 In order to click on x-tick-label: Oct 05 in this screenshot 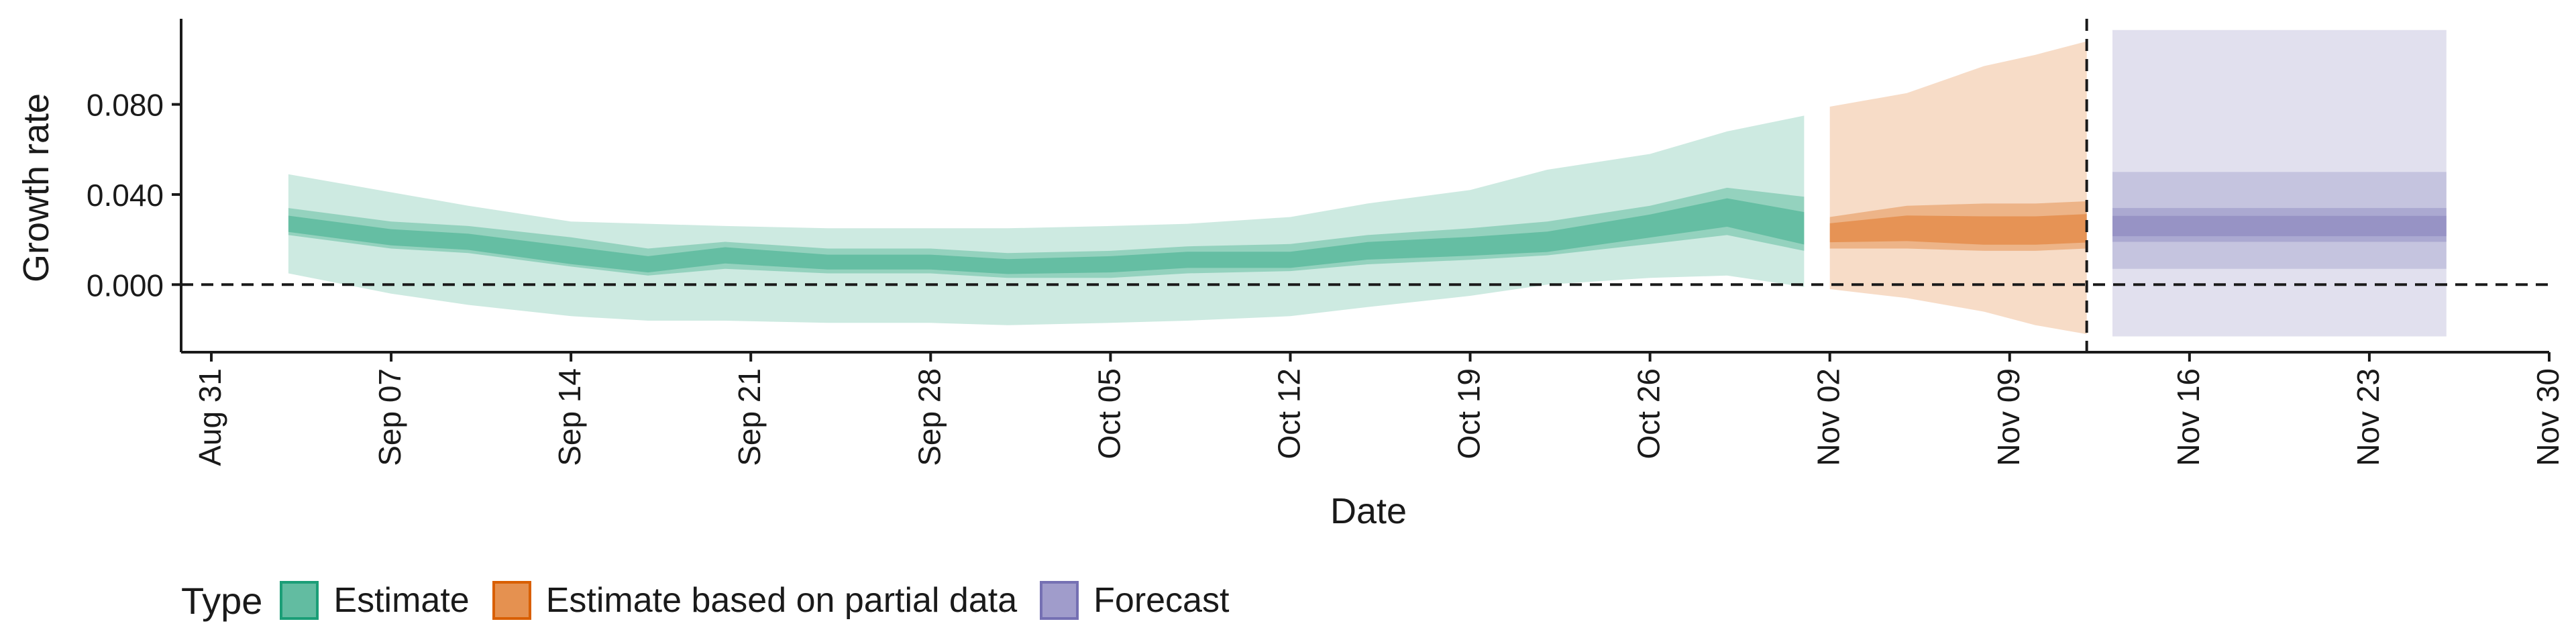, I will do `click(1108, 414)`.